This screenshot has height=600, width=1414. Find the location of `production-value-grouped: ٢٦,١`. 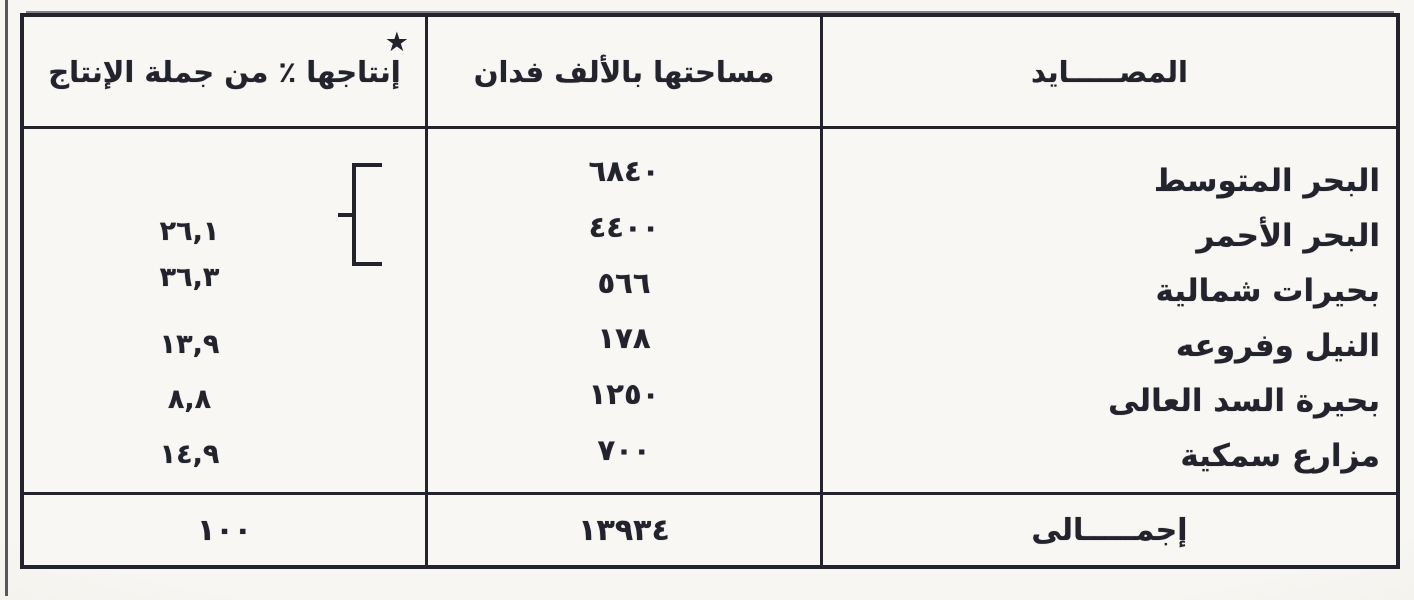

production-value-grouped: ٢٦,١ is located at coordinates (189, 231).